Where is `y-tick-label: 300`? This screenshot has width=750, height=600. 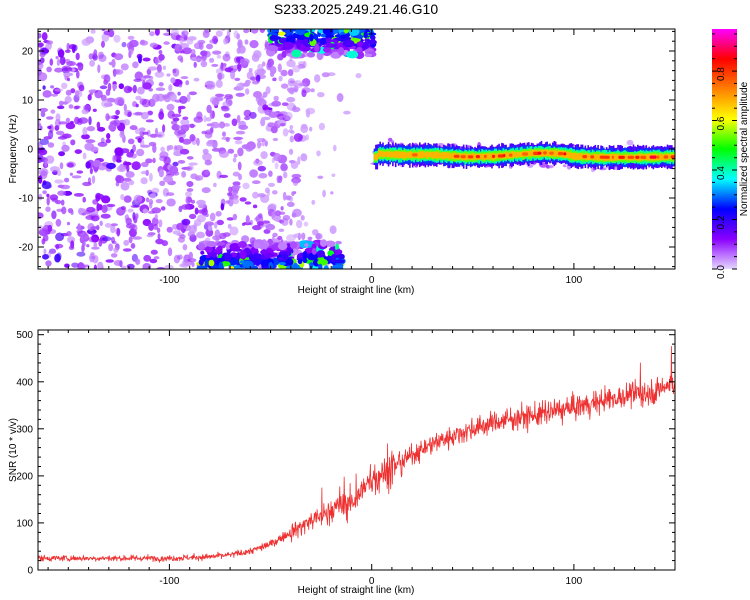 y-tick-label: 300 is located at coordinates (24, 429).